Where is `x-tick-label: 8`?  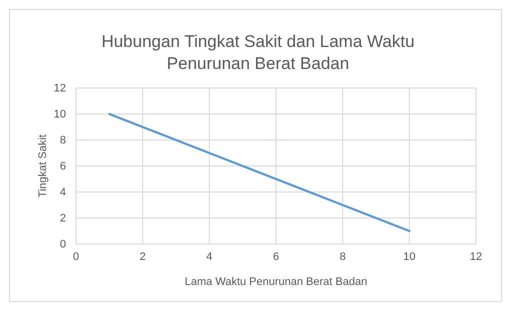 x-tick-label: 8 is located at coordinates (343, 256).